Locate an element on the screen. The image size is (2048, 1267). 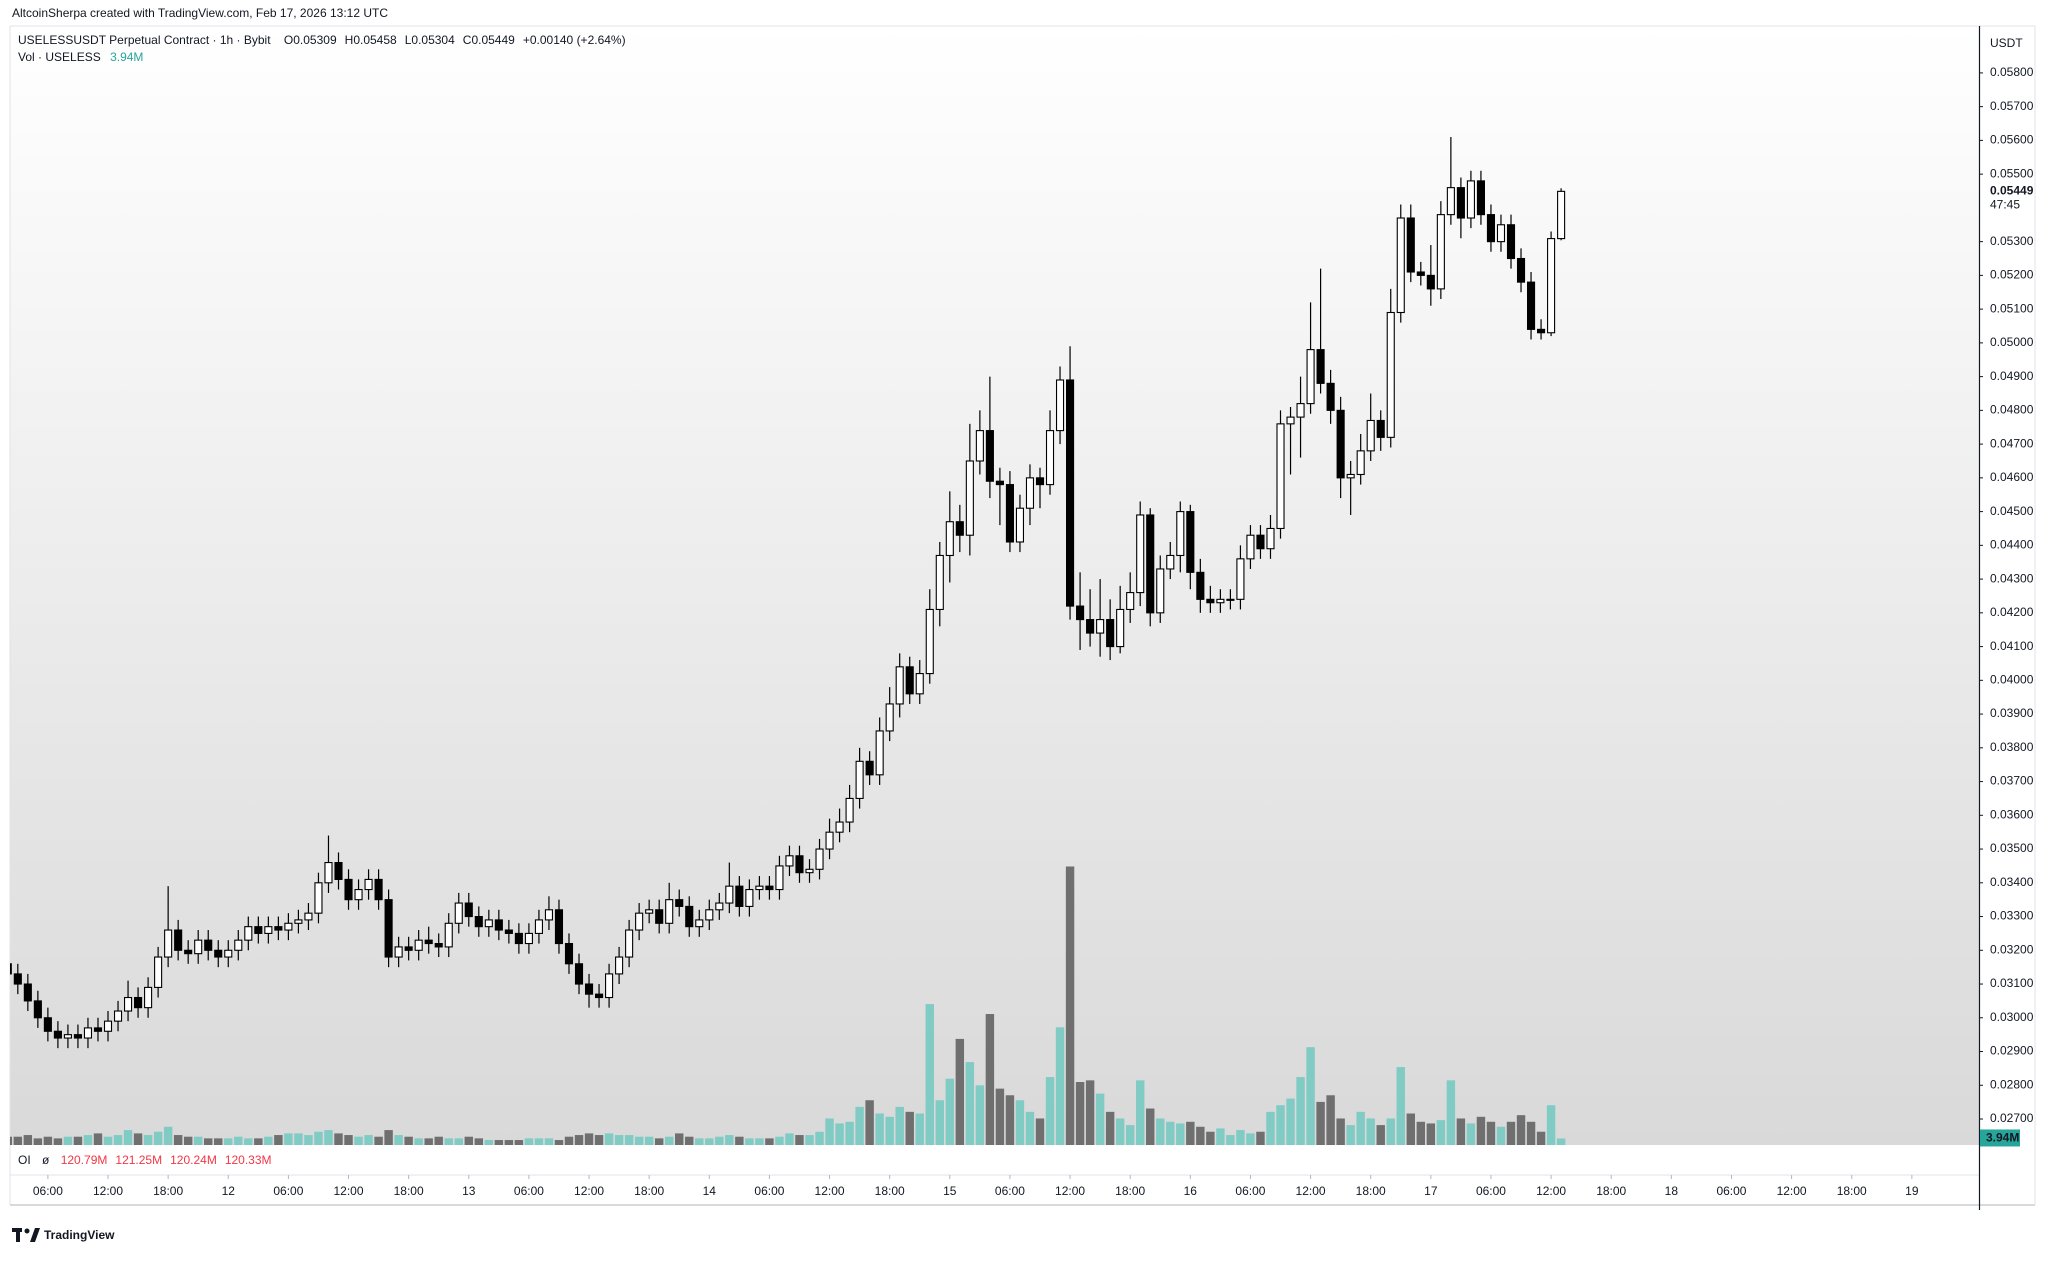
oi-symbol: ø is located at coordinates (46, 1160).